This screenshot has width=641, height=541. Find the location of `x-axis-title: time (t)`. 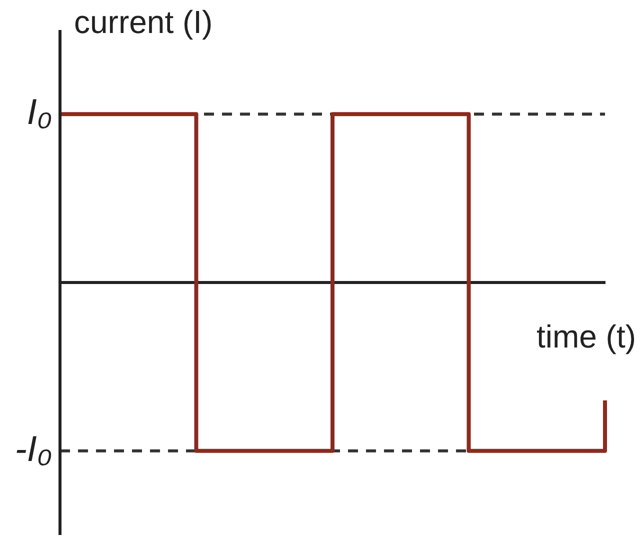

x-axis-title: time (t) is located at coordinates (586, 336).